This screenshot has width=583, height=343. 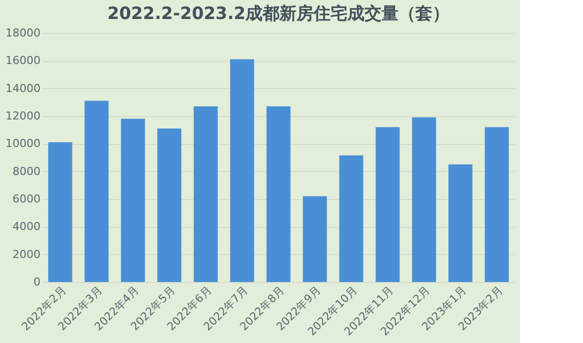 What do you see at coordinates (23, 33) in the screenshot?
I see `y-tick-label: 18000` at bounding box center [23, 33].